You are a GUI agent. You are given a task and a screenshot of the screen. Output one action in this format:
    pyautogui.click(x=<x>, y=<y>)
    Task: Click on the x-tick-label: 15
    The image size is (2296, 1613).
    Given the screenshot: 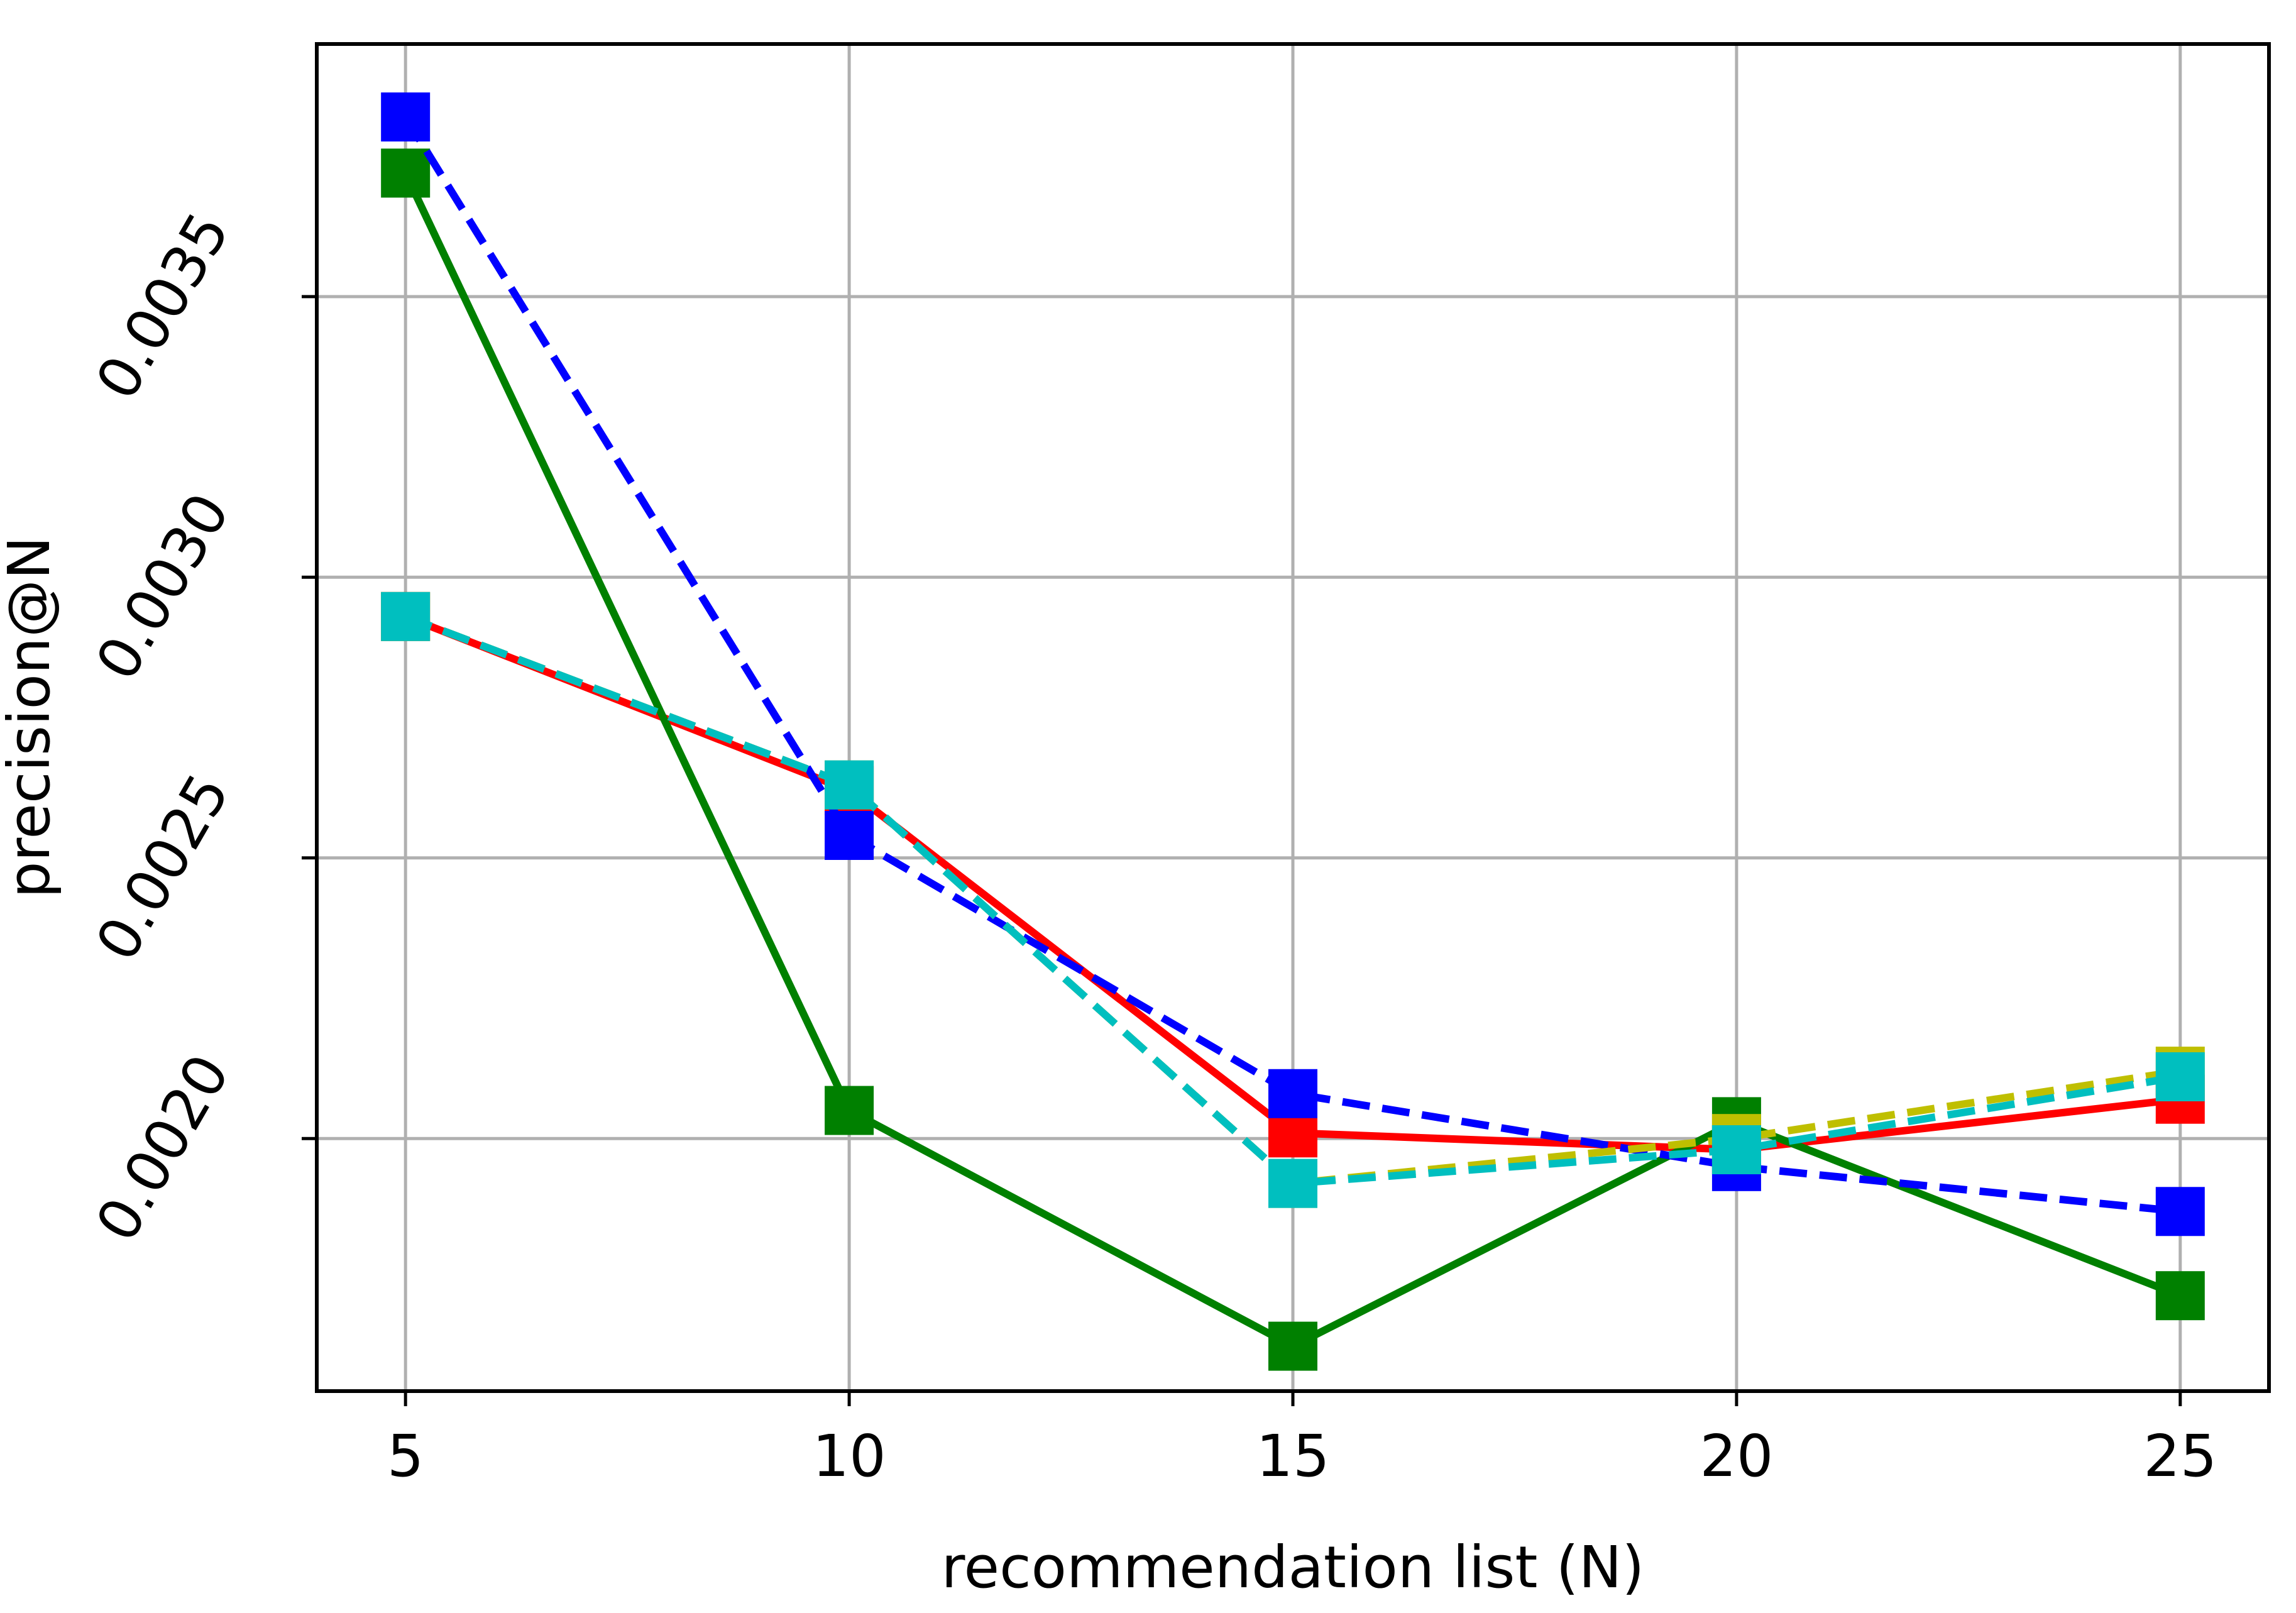 What is the action you would take?
    pyautogui.click(x=1292, y=1456)
    